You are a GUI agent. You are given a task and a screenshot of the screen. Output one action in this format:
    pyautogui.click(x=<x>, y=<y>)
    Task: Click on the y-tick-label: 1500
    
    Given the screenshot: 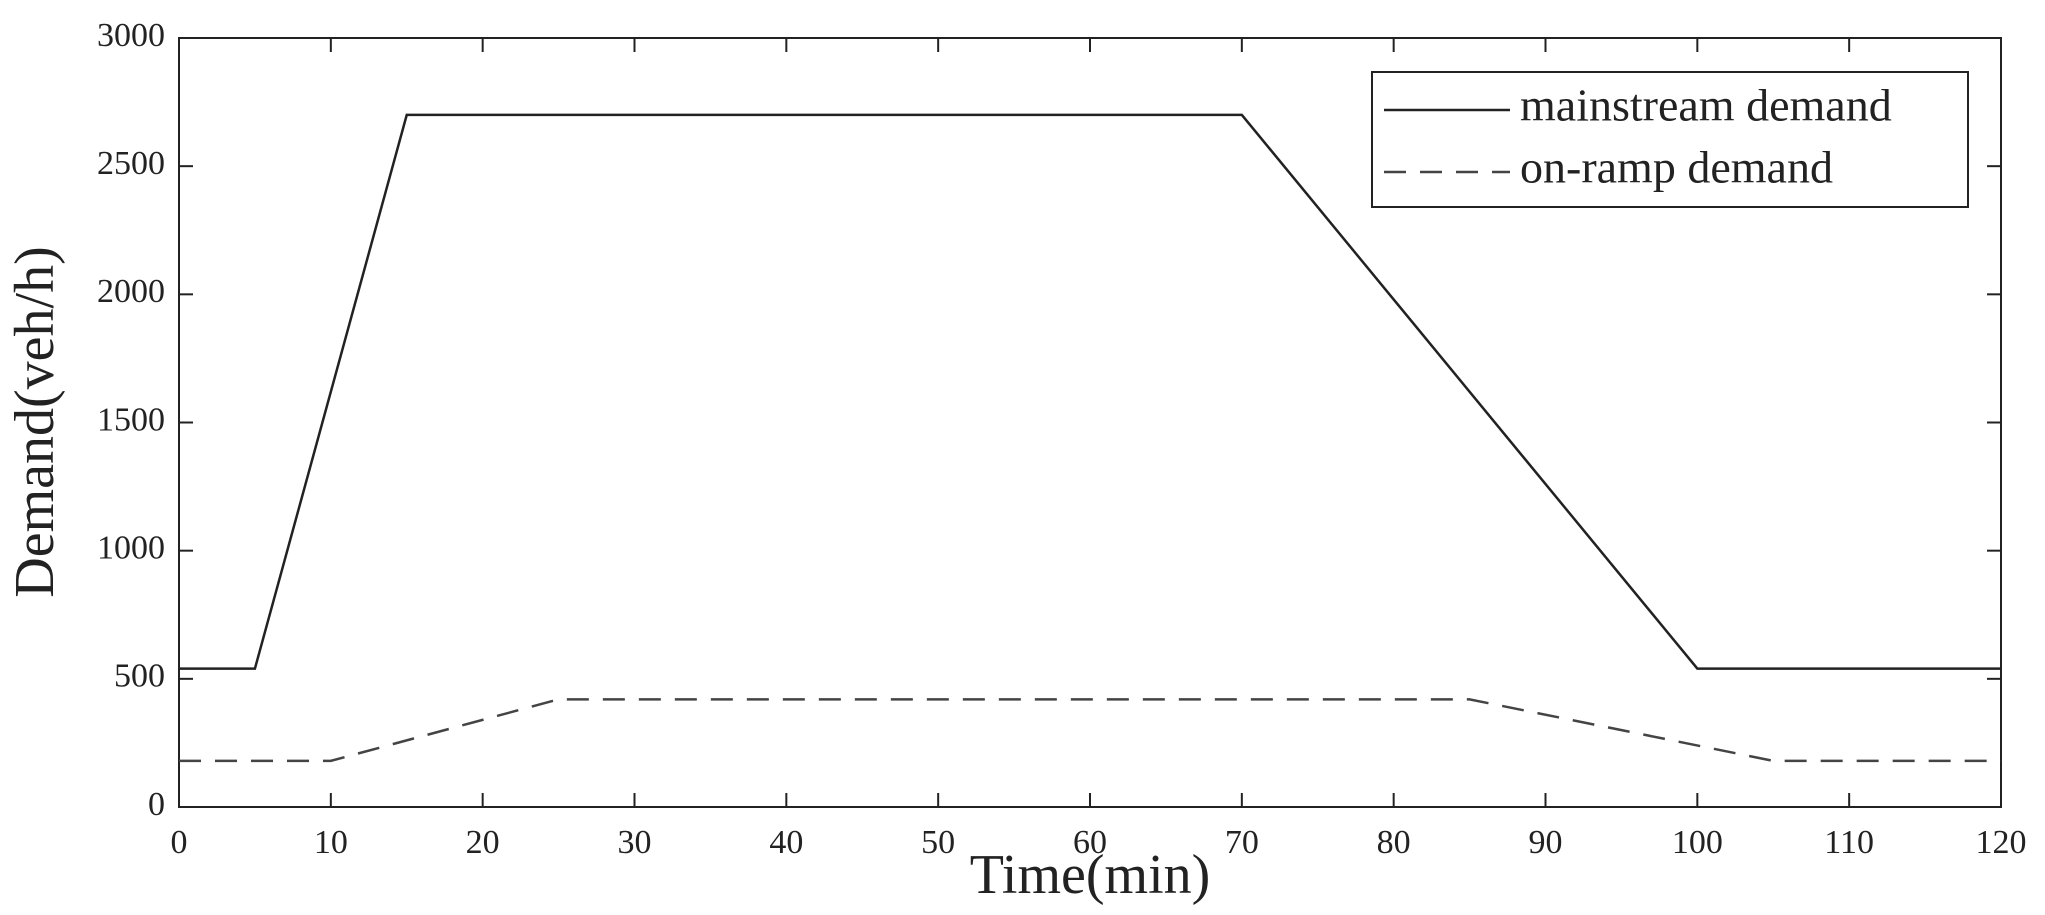 What is the action you would take?
    pyautogui.click(x=131, y=419)
    